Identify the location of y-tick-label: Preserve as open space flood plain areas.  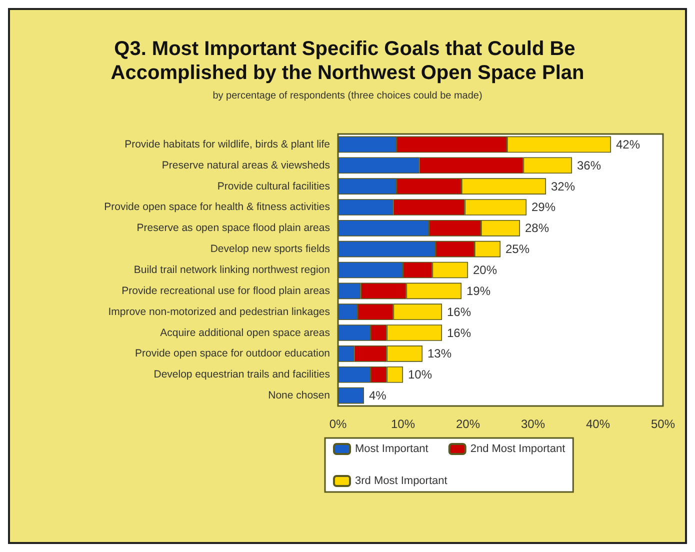
(233, 228).